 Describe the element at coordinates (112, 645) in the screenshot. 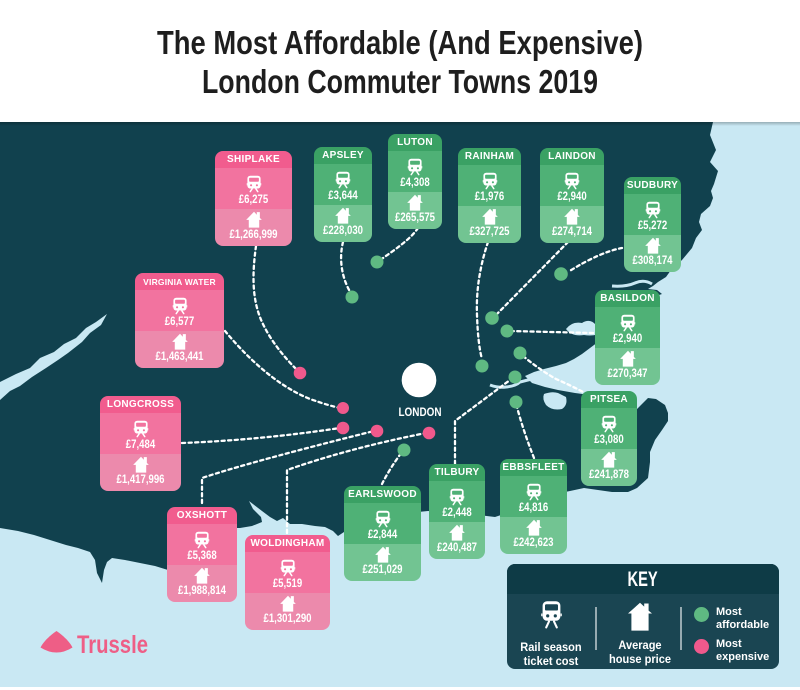

I see `svg-text: Trussle` at that location.